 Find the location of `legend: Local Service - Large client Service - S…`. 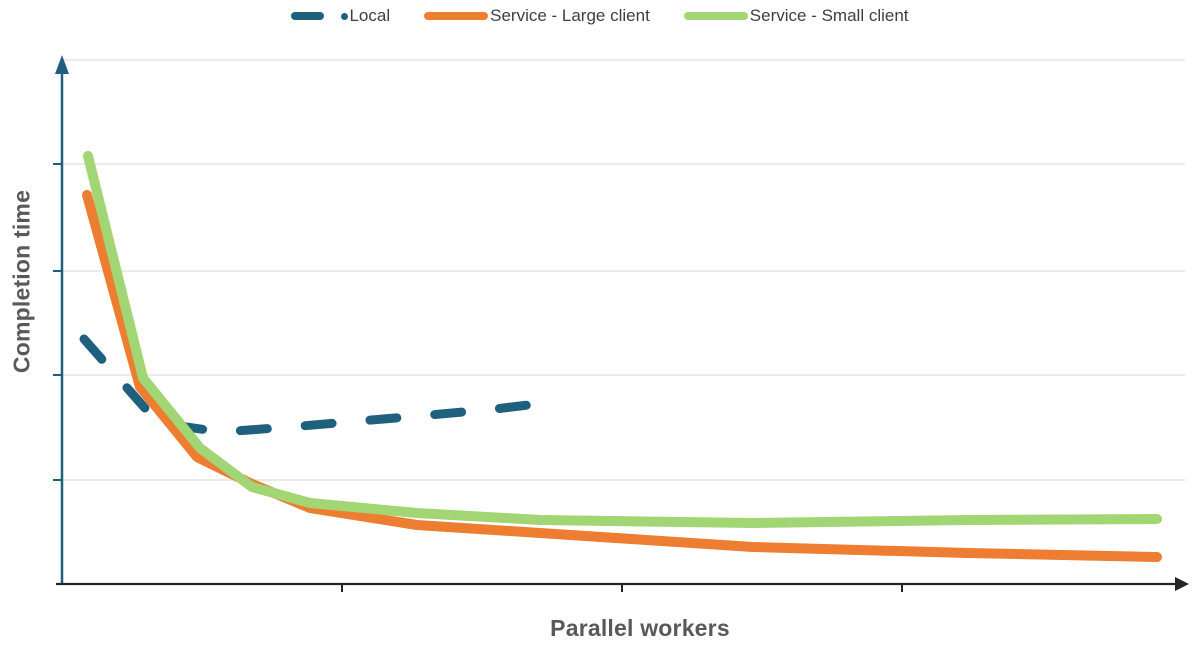

legend: Local Service - Large client Service - S… is located at coordinates (600, 16).